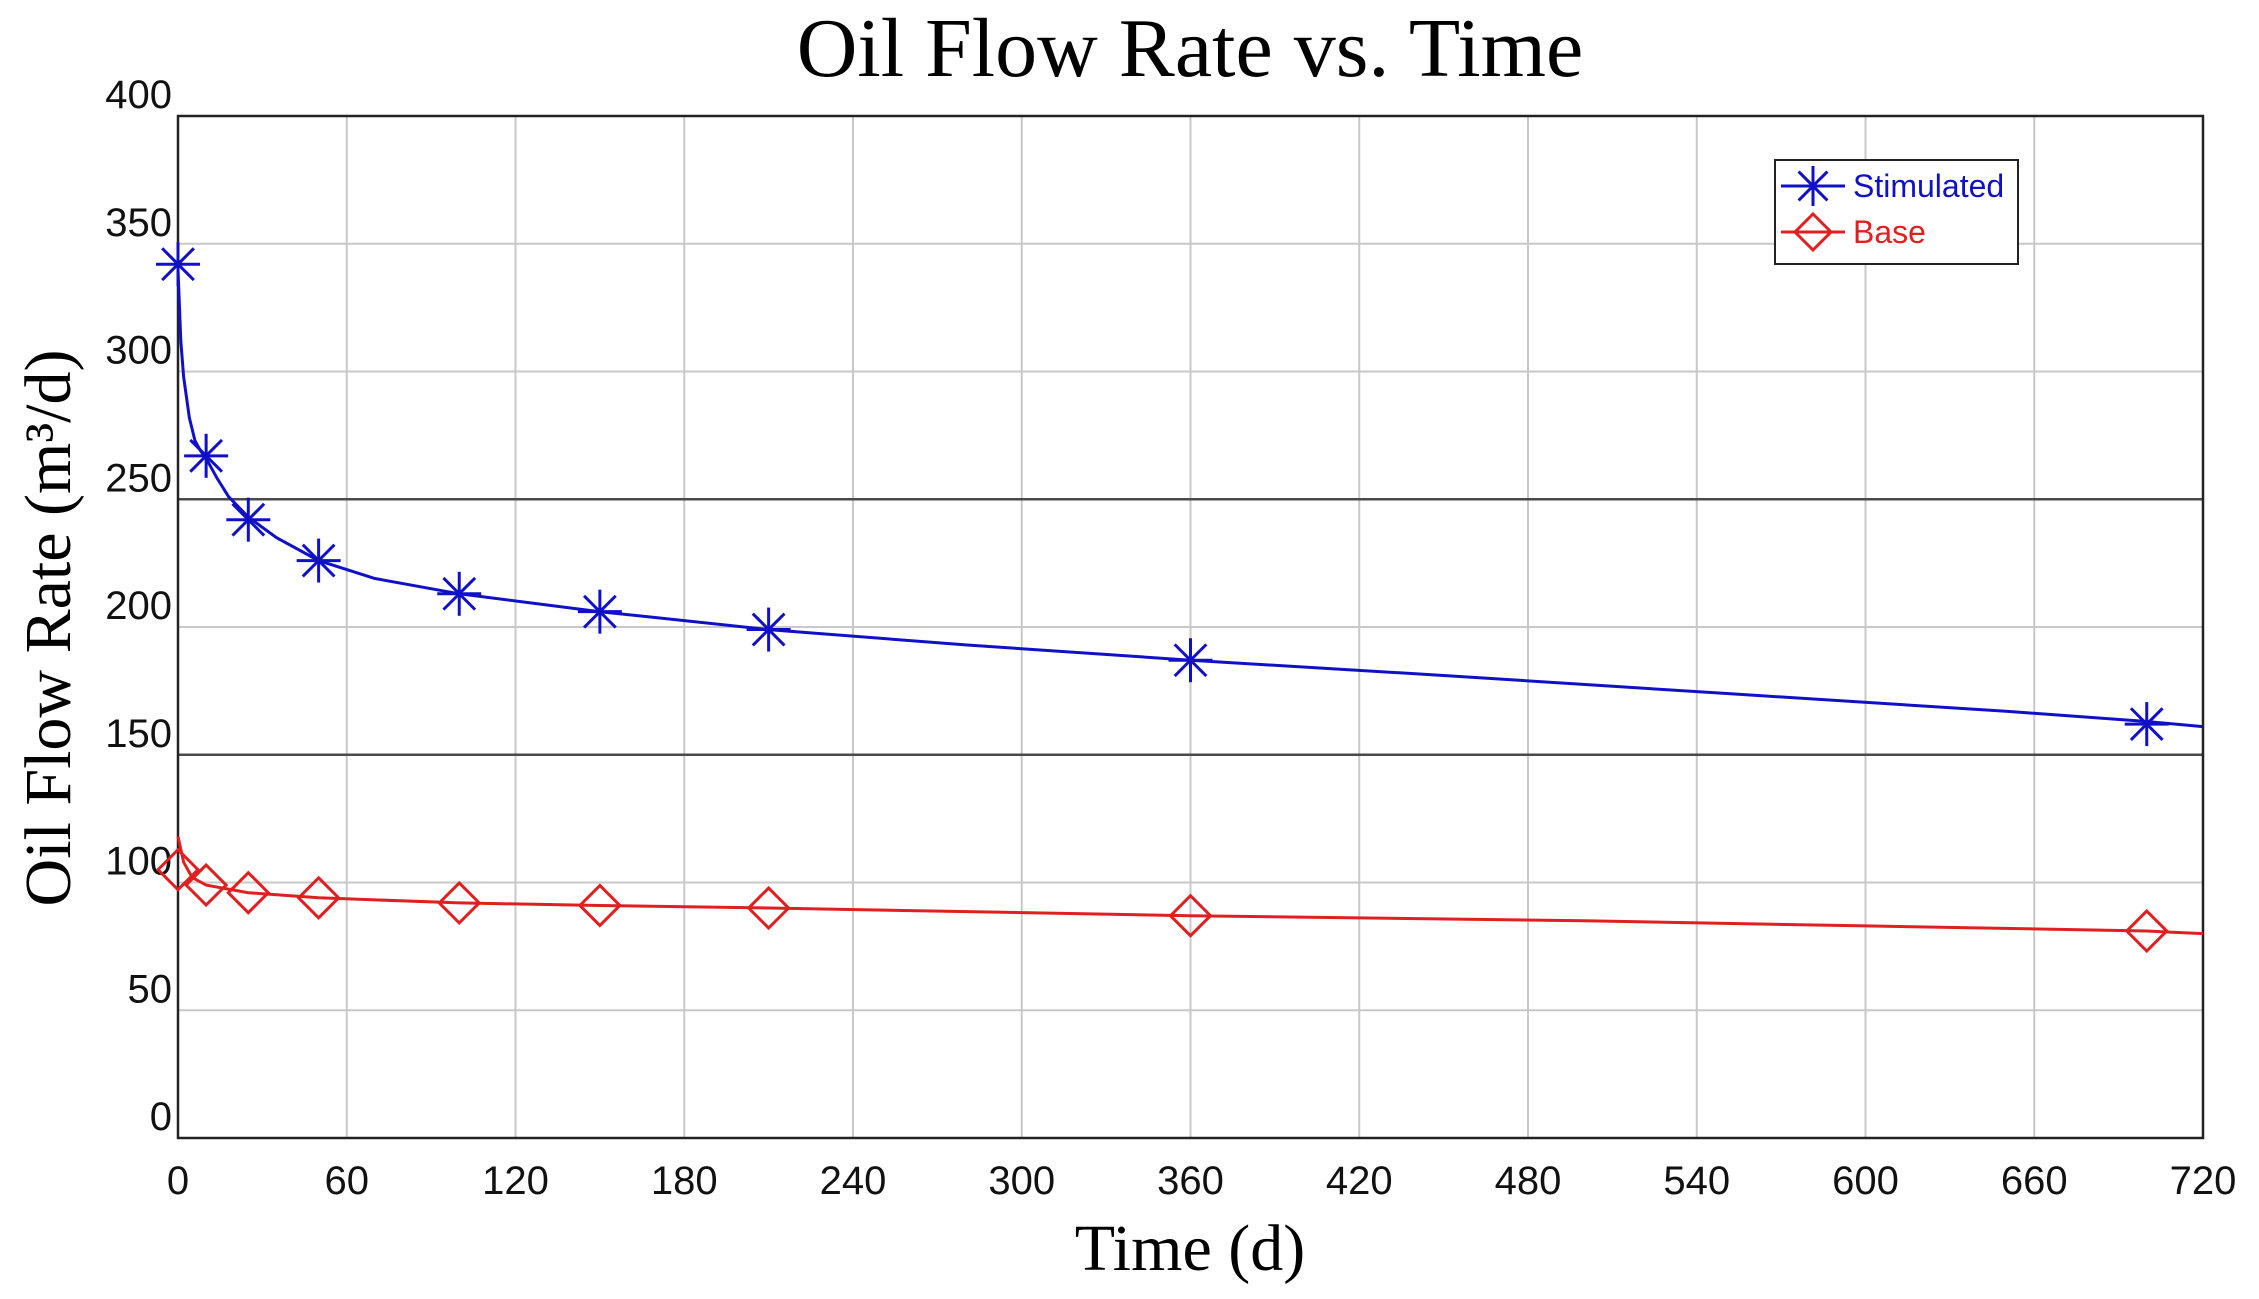 Image resolution: width=2259 pixels, height=1299 pixels. Describe the element at coordinates (515, 1181) in the screenshot. I see `x-tick-label: 120` at that location.